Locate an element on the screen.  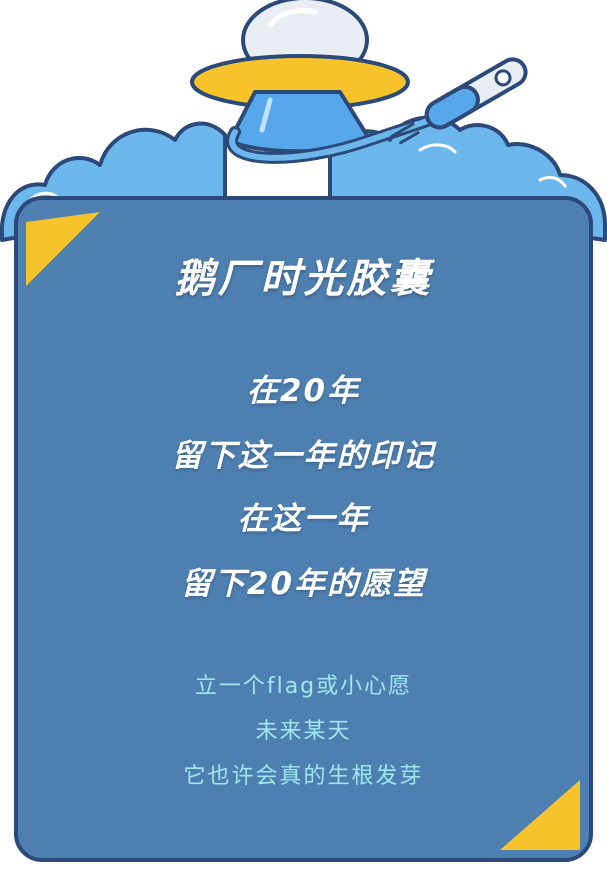
sub-line-3: 它也许会真的生根发芽 is located at coordinates (303, 776).